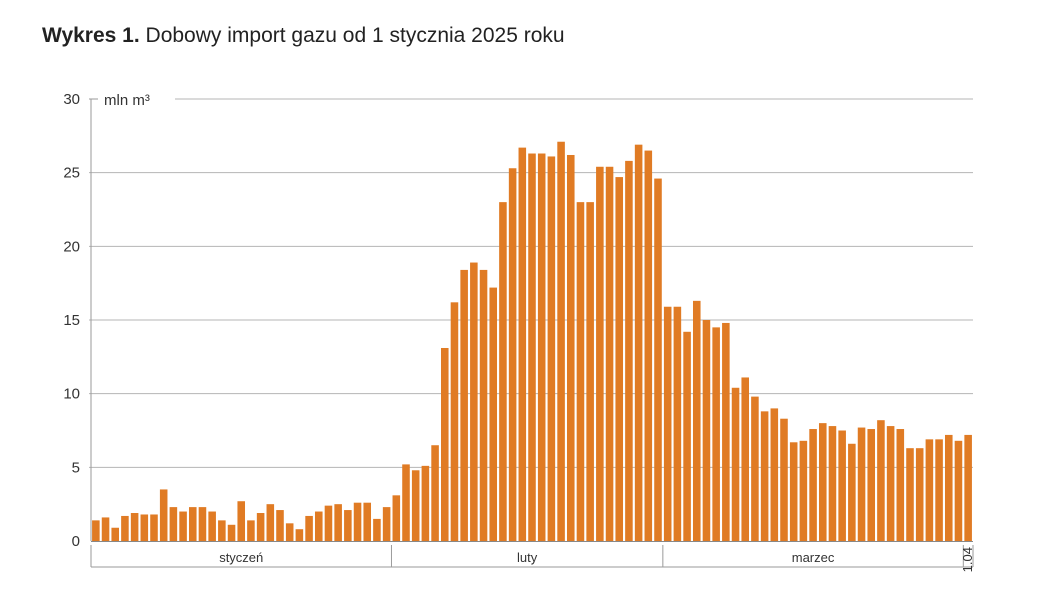 This screenshot has width=1053, height=598. What do you see at coordinates (597, 559) in the screenshot?
I see `month-labels: styczeń luty marzec 1.04` at bounding box center [597, 559].